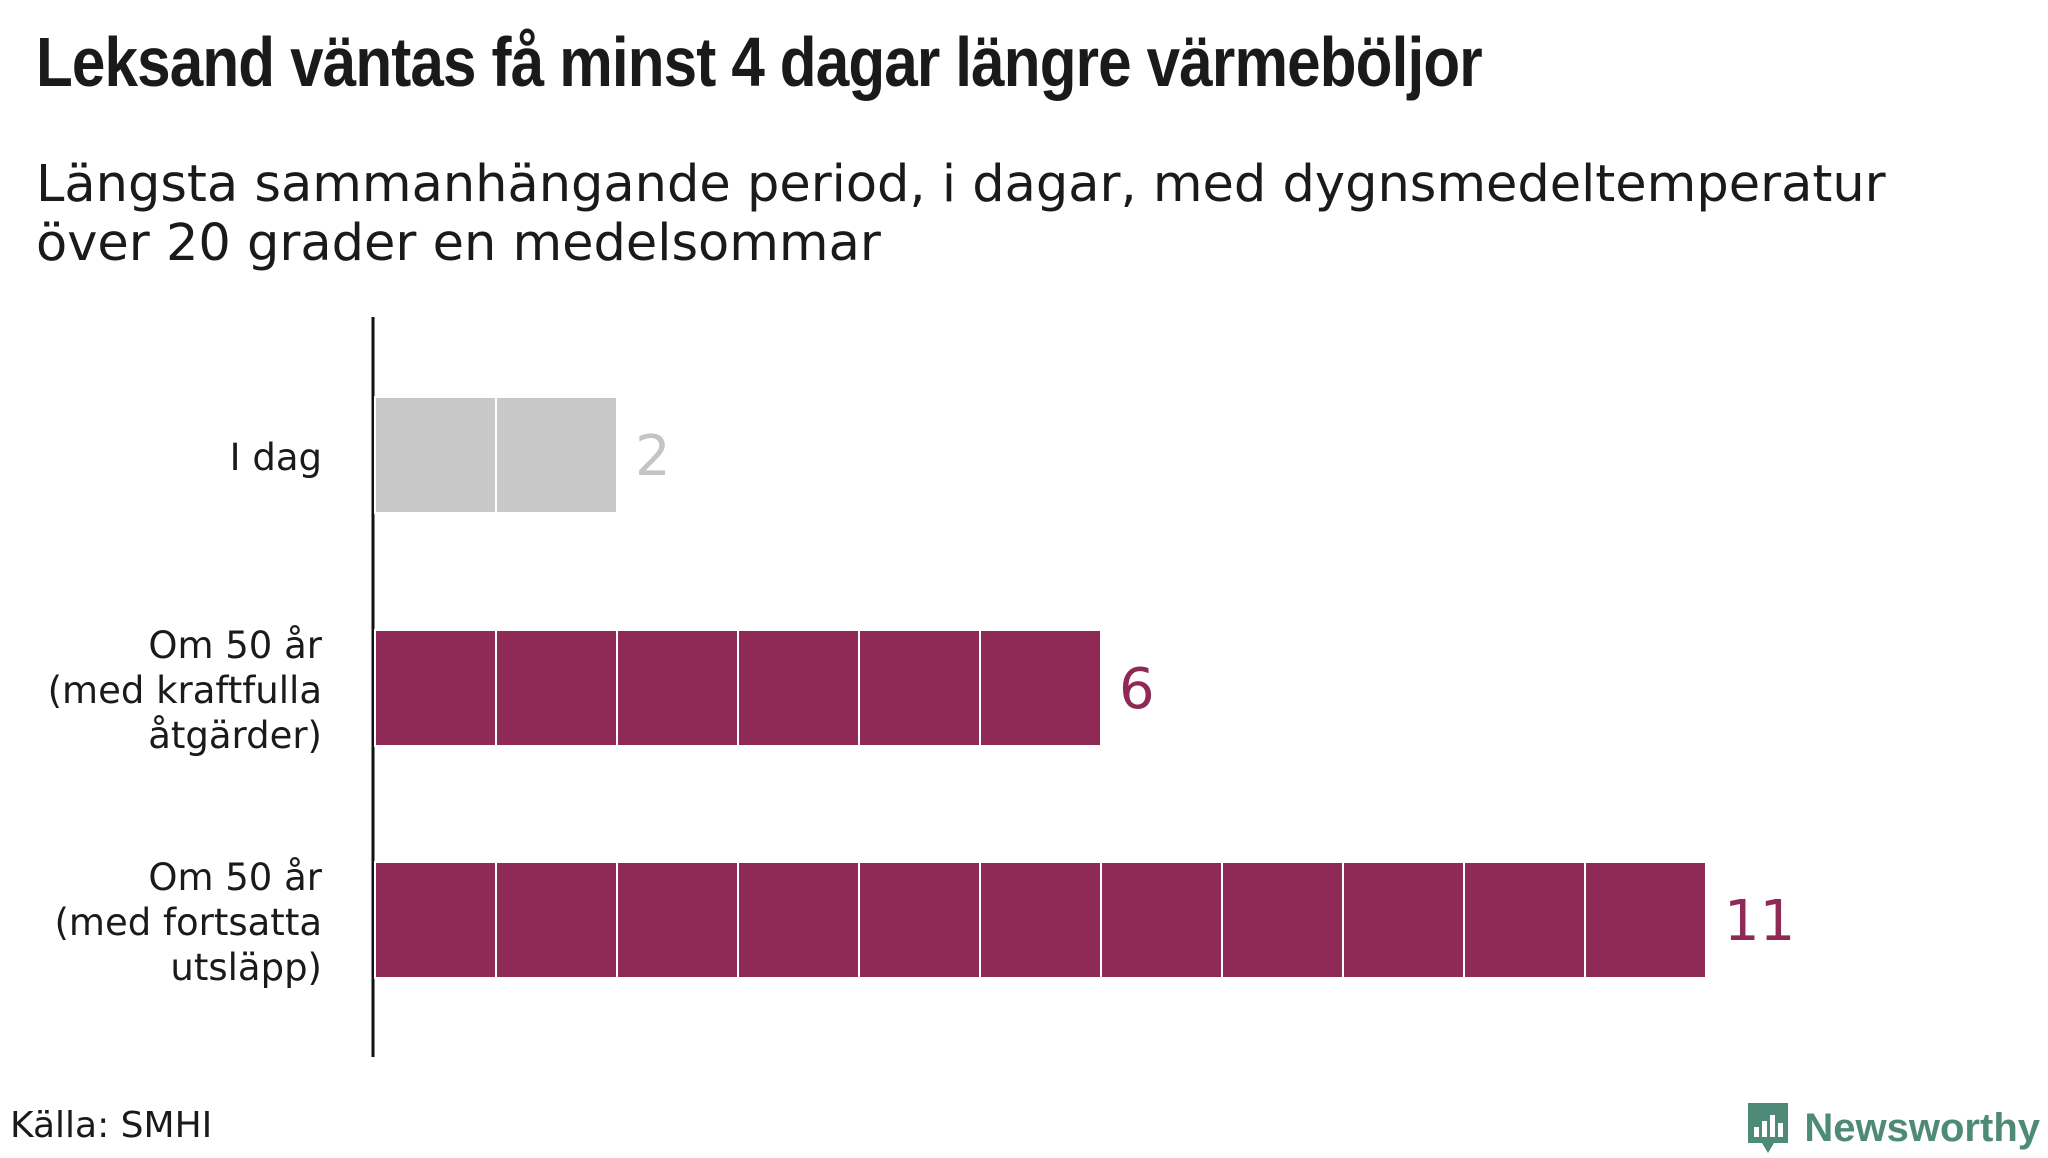 Image resolution: width=2048 pixels, height=1158 pixels. Describe the element at coordinates (1137, 689) in the screenshot. I see `data-label: 6` at that location.